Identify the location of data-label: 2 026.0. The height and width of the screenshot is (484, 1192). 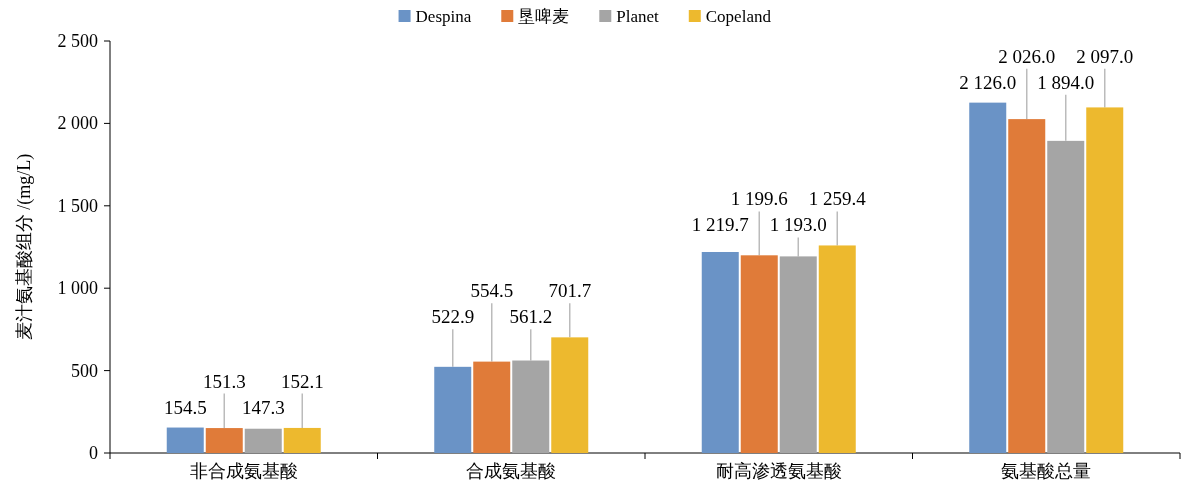
(1027, 56).